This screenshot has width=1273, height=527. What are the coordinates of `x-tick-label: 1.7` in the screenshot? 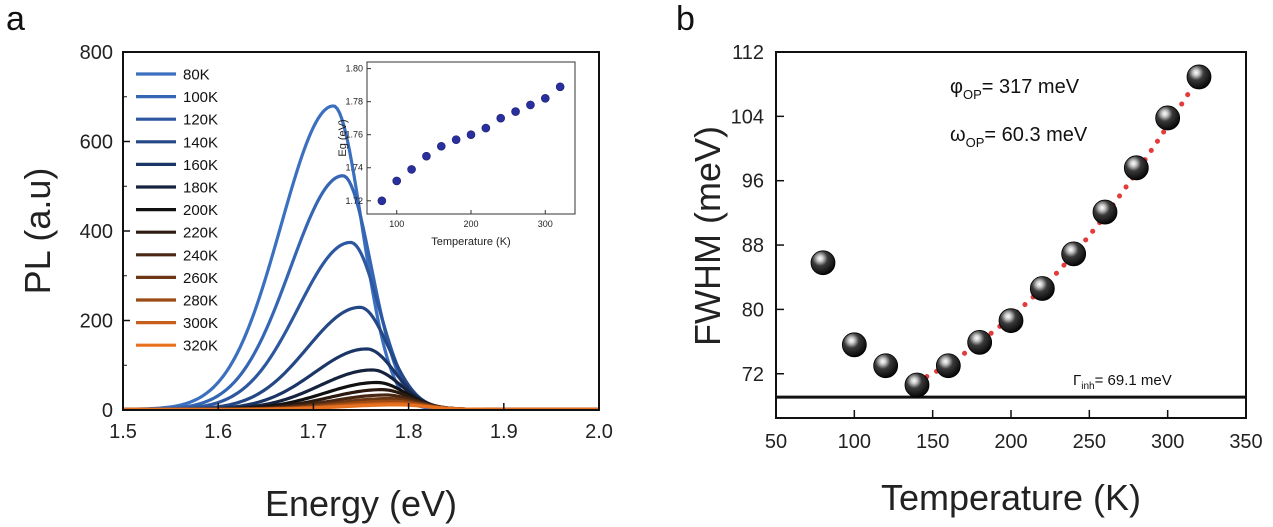 It's located at (313, 432).